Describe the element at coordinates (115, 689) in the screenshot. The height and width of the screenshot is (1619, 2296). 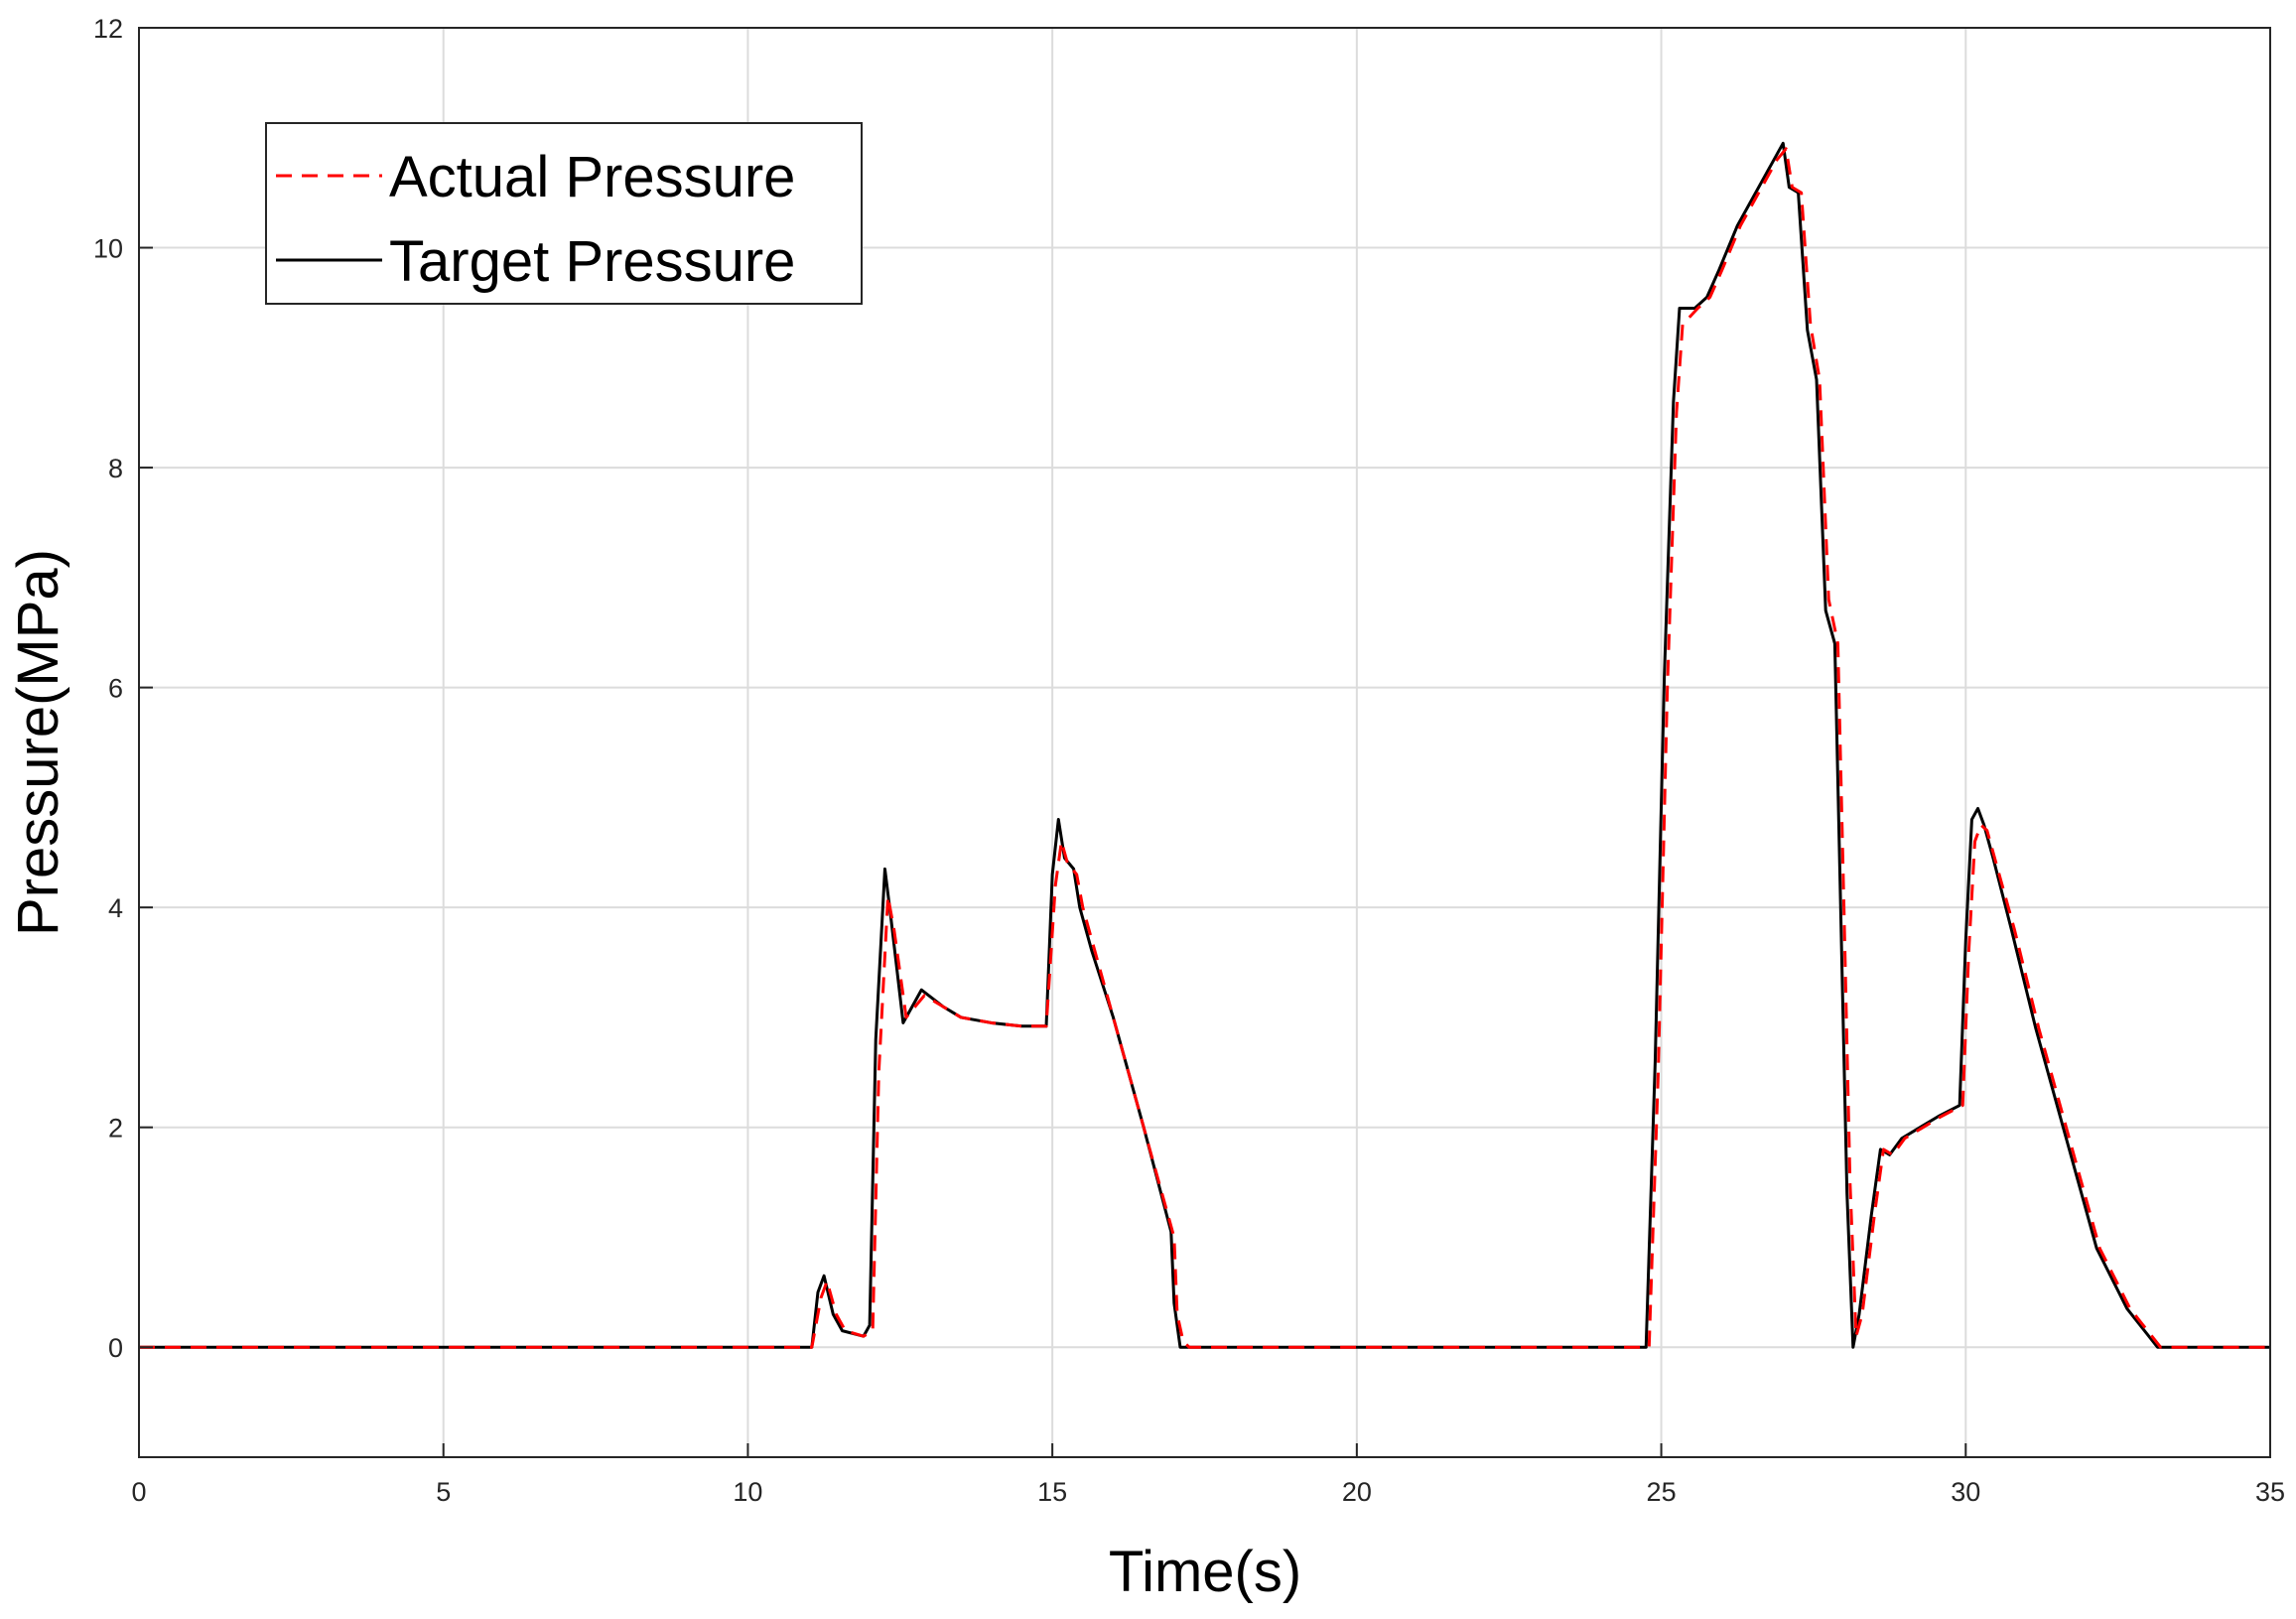
I see `y-tick-label: 6` at that location.